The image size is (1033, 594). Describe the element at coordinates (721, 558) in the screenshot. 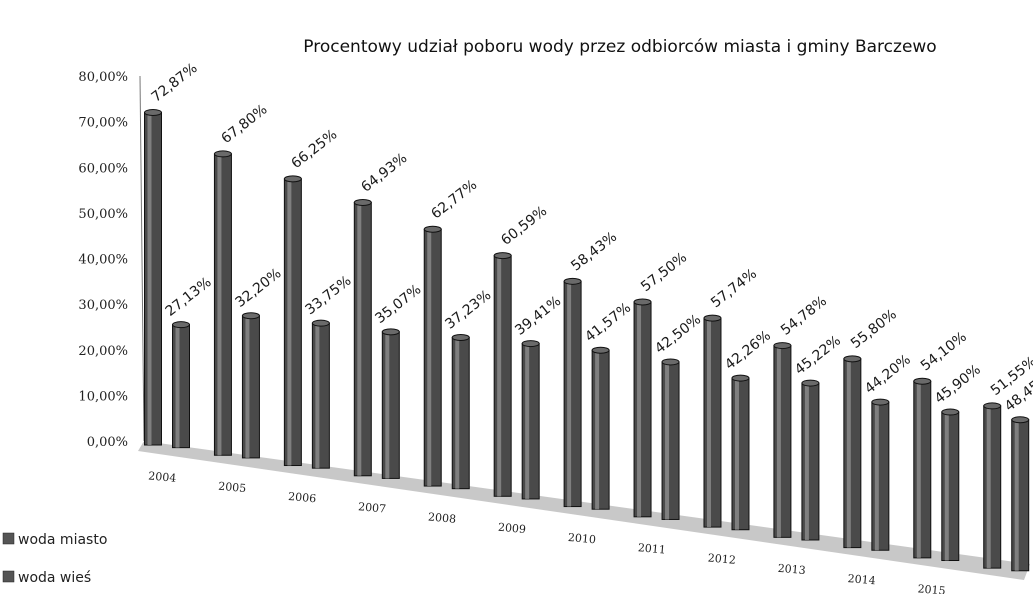

I see `x-tick-label: 2012` at that location.